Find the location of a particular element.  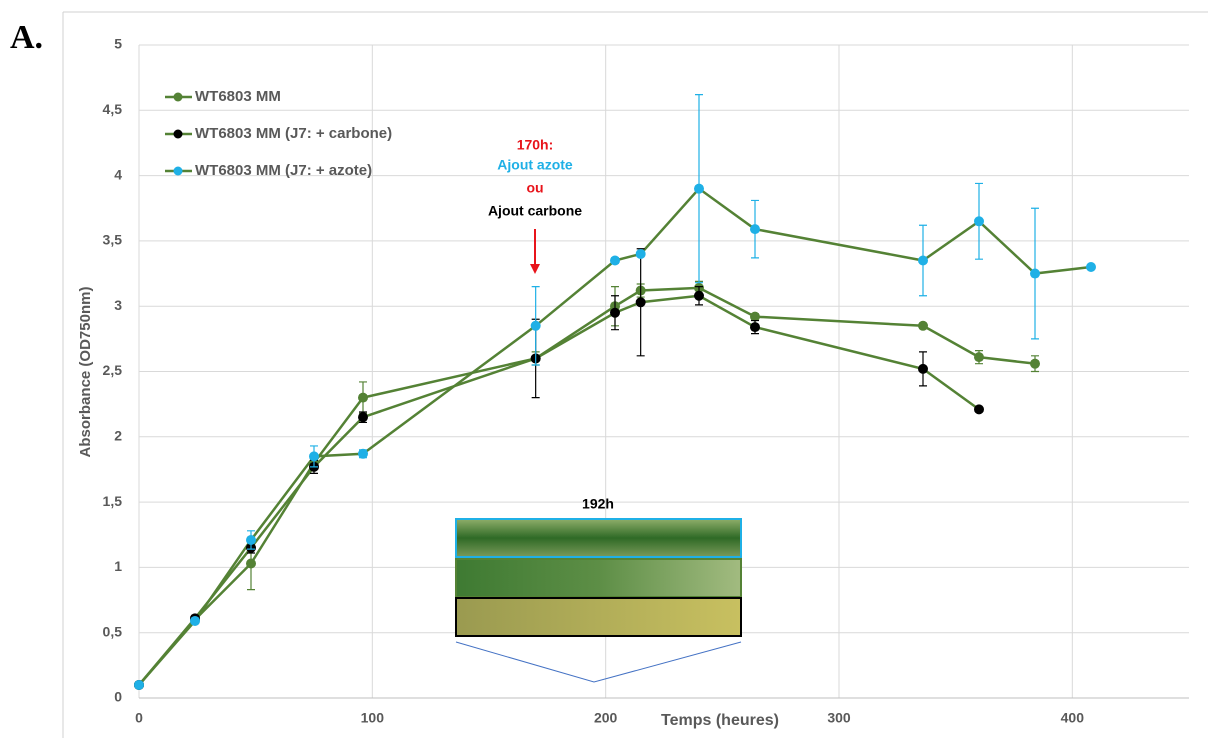

x-tick-label: 200 is located at coordinates (606, 718).